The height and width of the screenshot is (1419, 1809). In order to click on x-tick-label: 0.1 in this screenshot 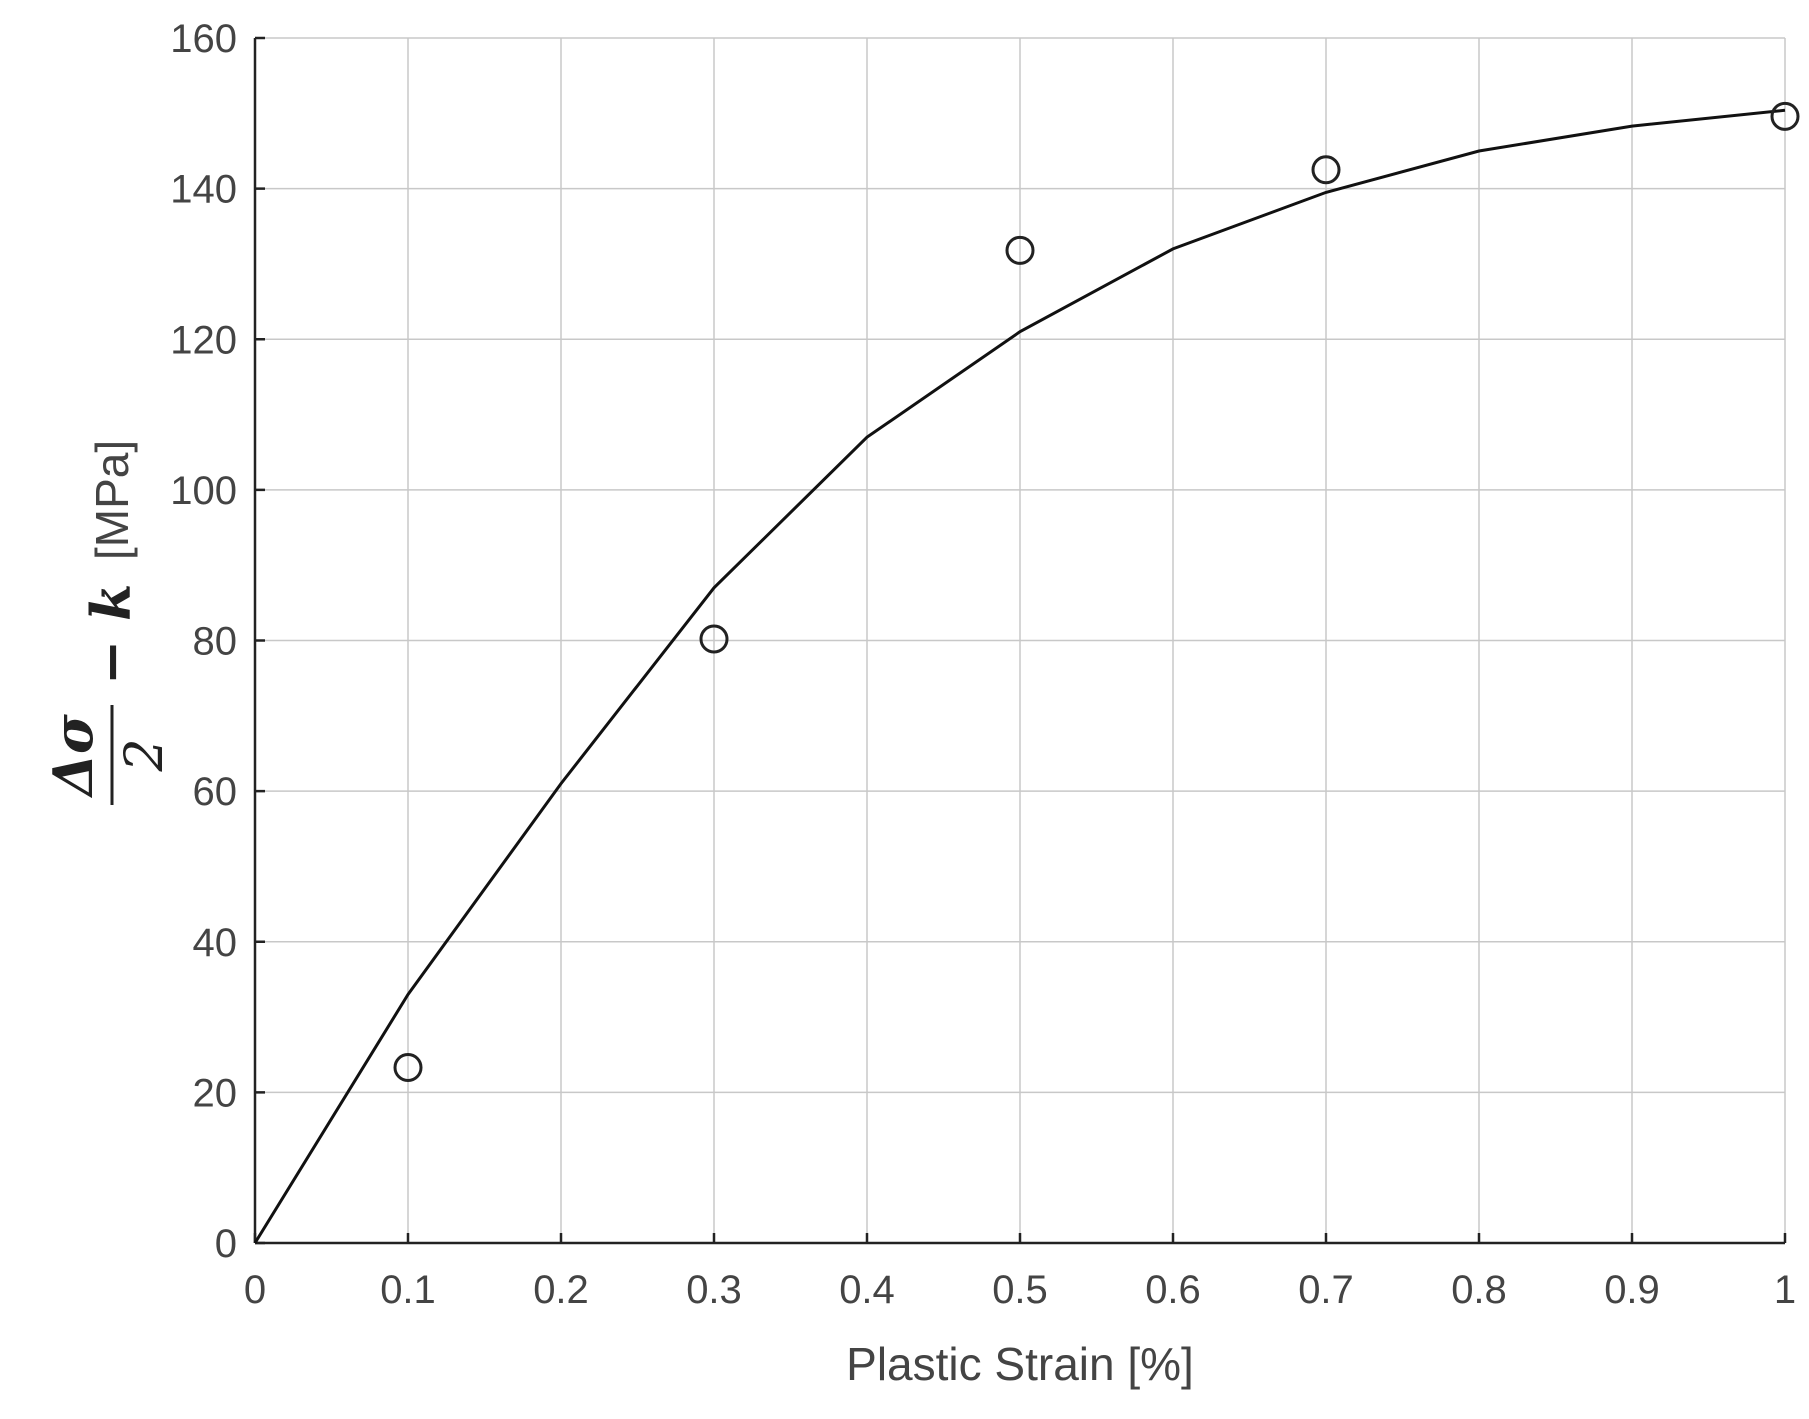, I will do `click(408, 1290)`.